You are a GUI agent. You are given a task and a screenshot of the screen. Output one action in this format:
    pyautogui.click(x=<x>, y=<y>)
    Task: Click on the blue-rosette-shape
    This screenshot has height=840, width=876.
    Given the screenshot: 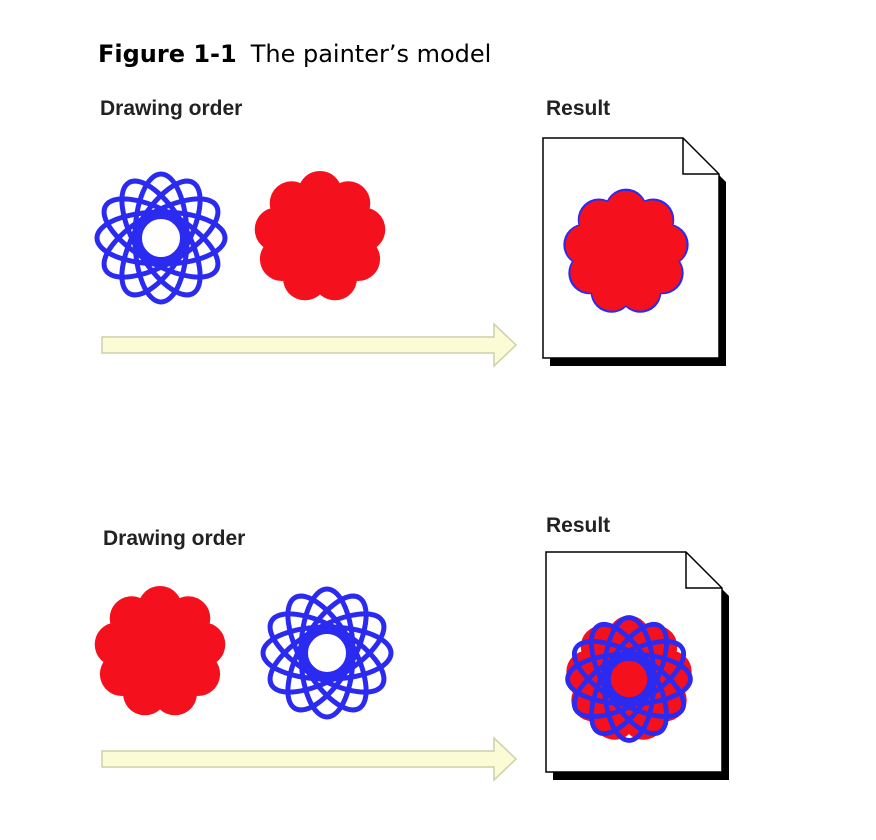 What is the action you would take?
    pyautogui.click(x=161, y=238)
    